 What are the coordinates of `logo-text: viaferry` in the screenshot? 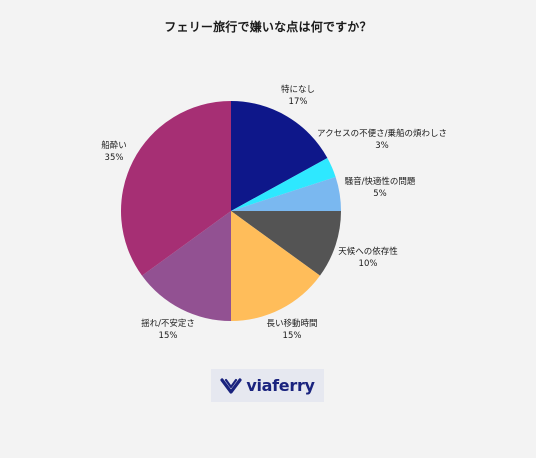 It's located at (280, 385).